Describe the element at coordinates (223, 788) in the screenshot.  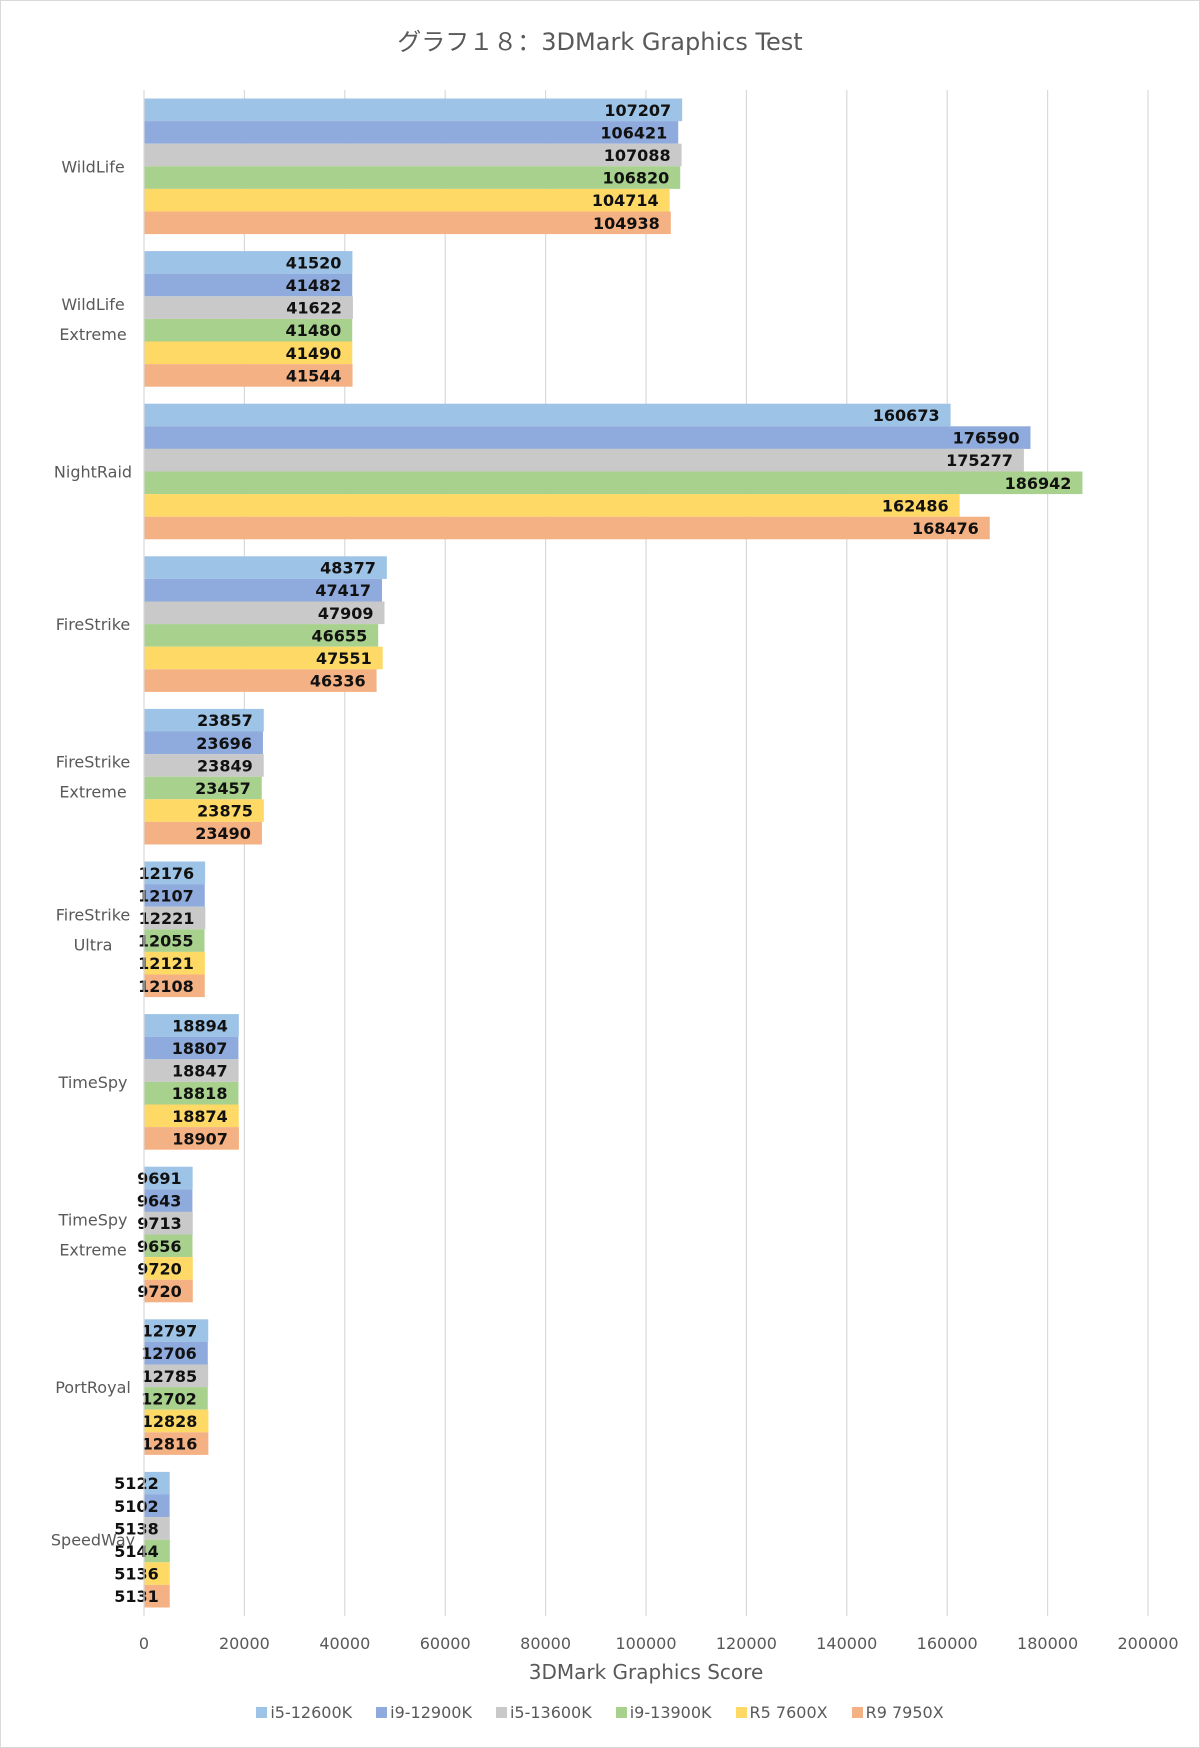
I see `data-label: 23457` at that location.